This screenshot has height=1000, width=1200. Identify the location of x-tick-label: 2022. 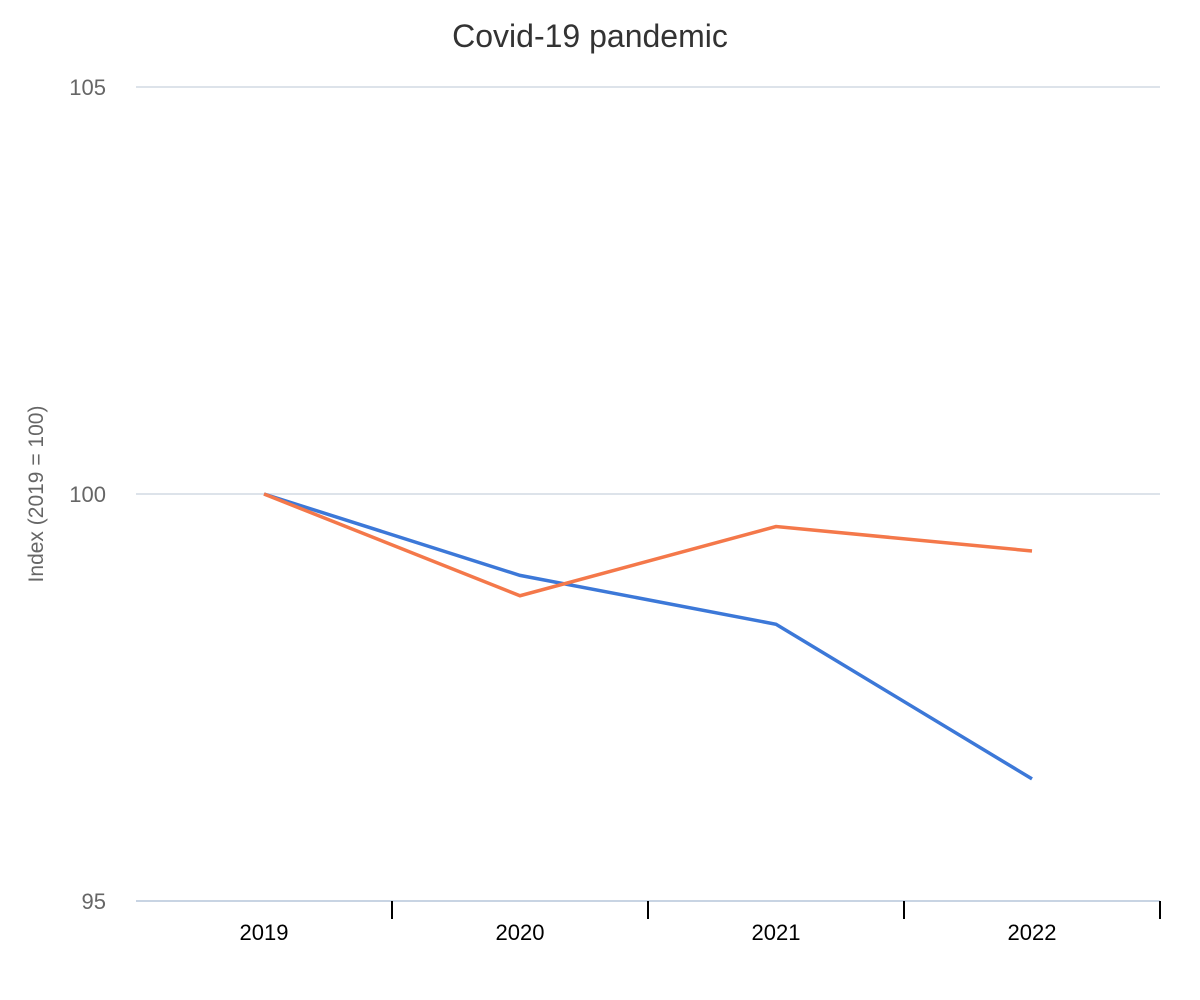
(1032, 932).